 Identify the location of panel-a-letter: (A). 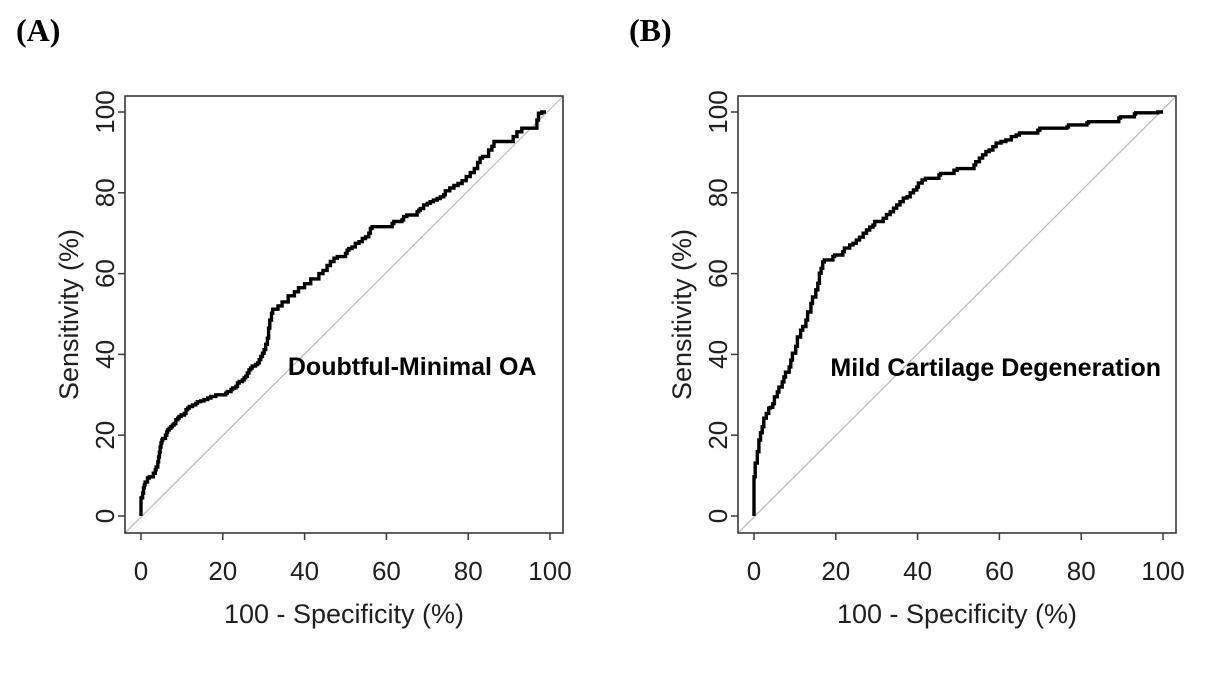
(38, 30).